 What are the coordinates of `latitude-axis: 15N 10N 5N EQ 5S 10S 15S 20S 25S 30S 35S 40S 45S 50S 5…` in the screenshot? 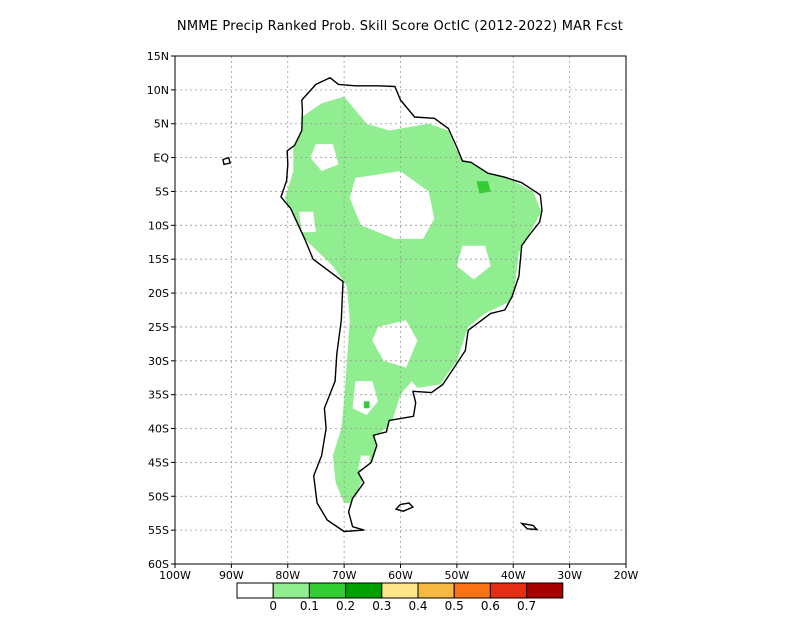 It's located at (161, 310).